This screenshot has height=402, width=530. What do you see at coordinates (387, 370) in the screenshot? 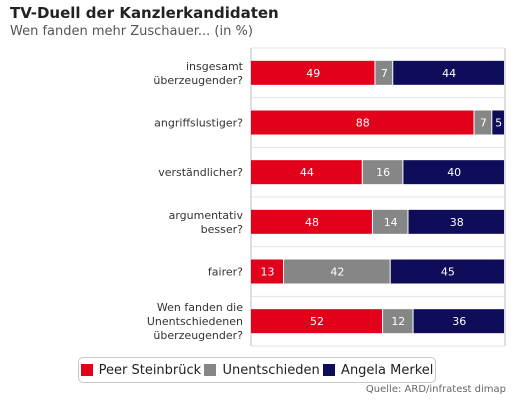
I see `legend-label-merkel: Angela Merkel` at bounding box center [387, 370].